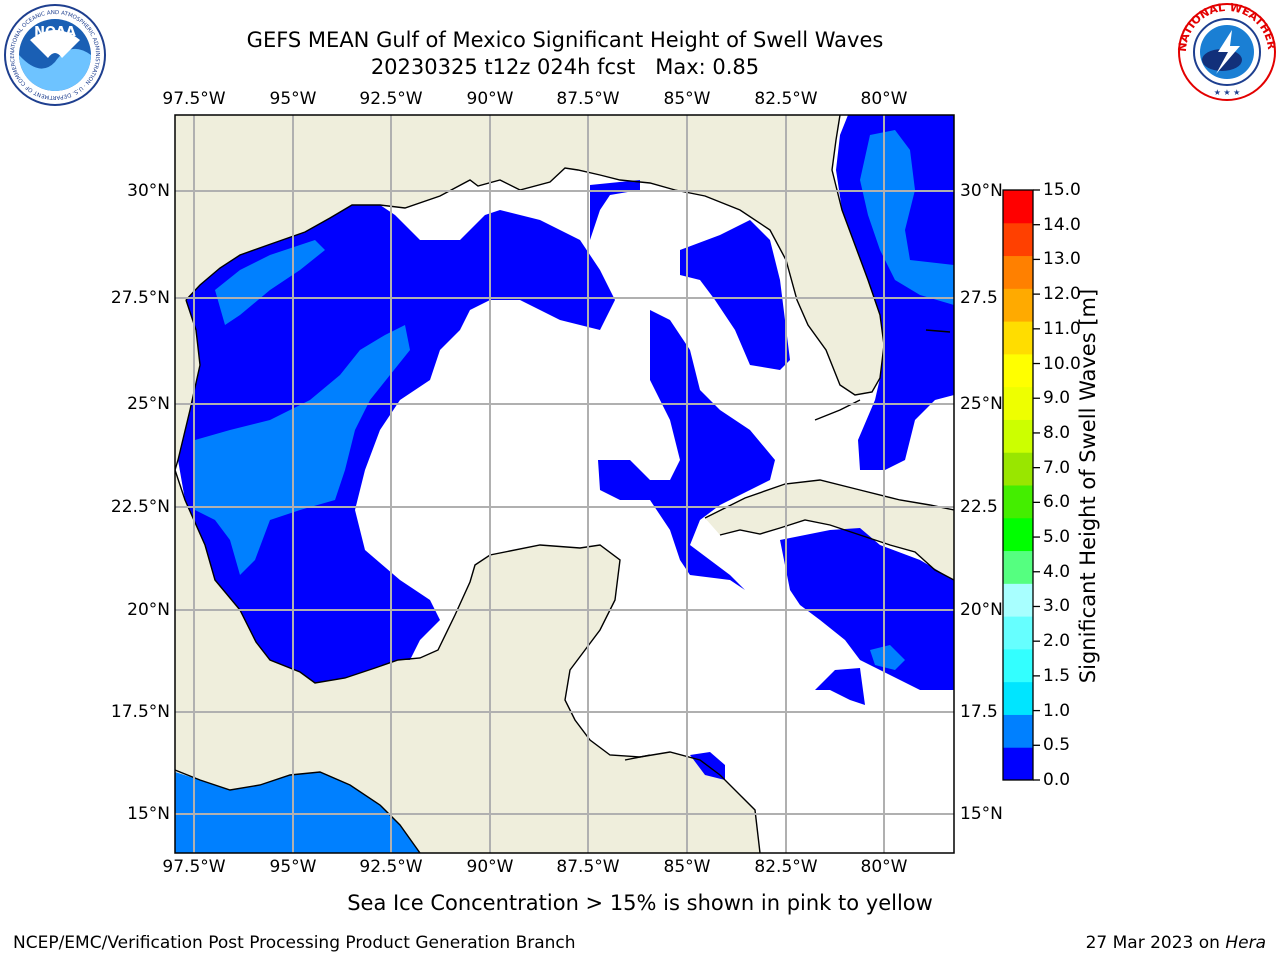 Image resolution: width=1280 pixels, height=960 pixels. I want to click on swell-low-east-gulf, so click(615, 210).